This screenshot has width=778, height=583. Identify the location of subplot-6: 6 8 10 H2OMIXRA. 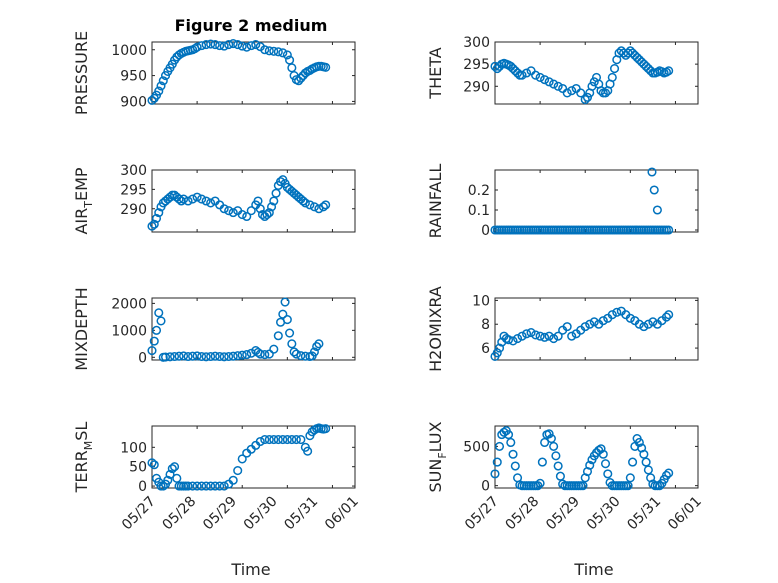
(562, 329).